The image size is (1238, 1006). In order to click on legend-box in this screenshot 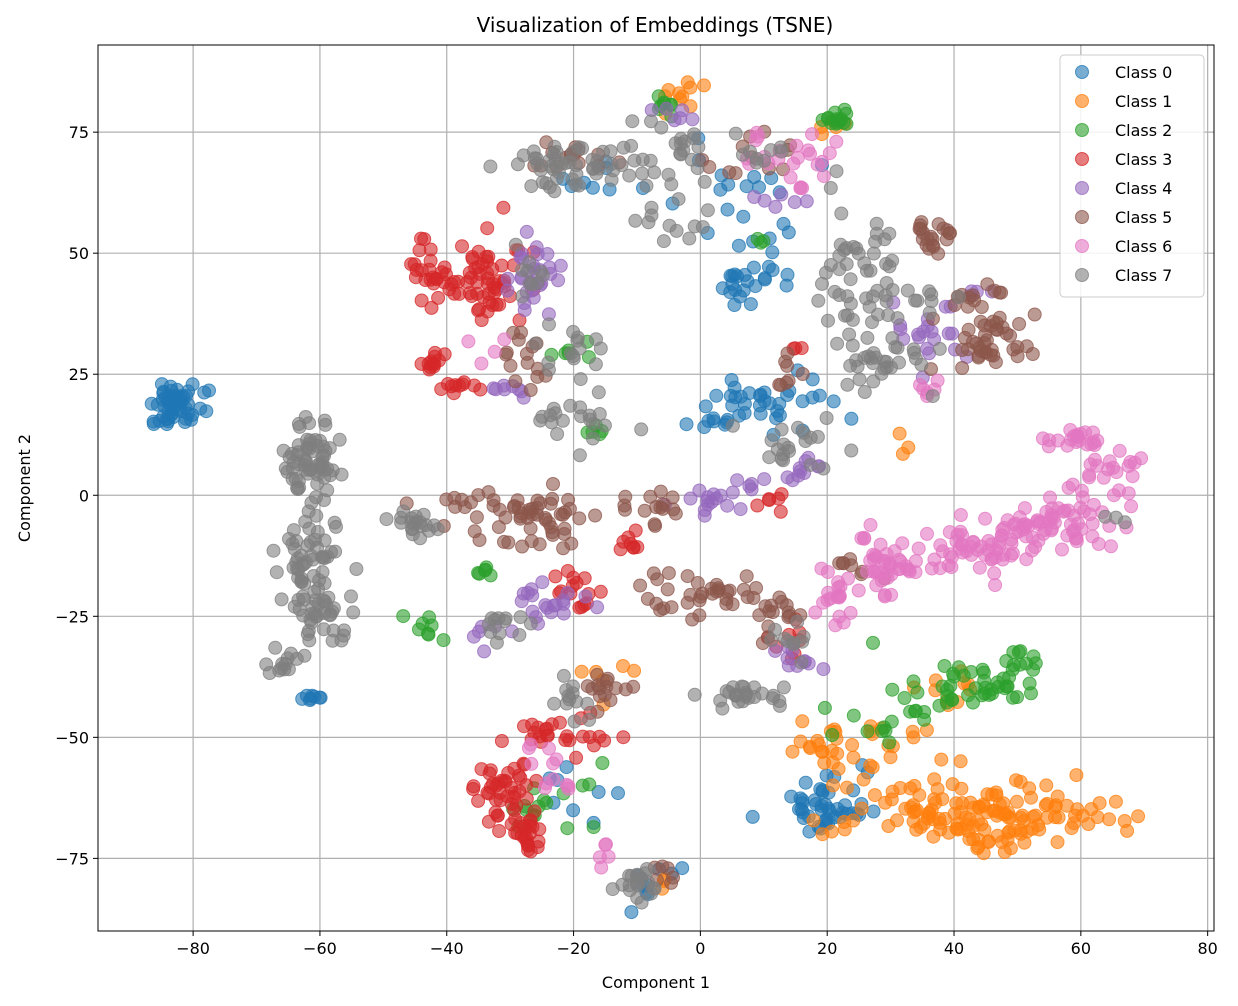, I will do `click(1132, 176)`.